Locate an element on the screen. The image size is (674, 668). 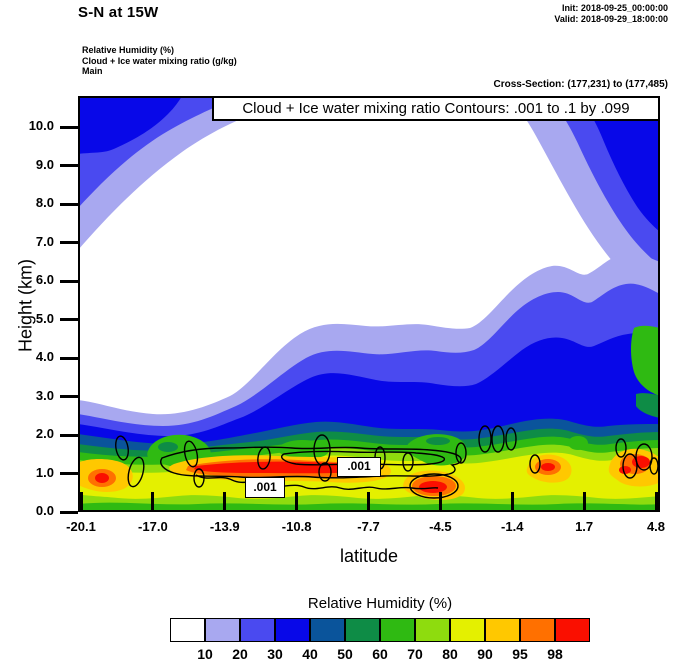
colorbar-label: 40 is located at coordinates (310, 654).